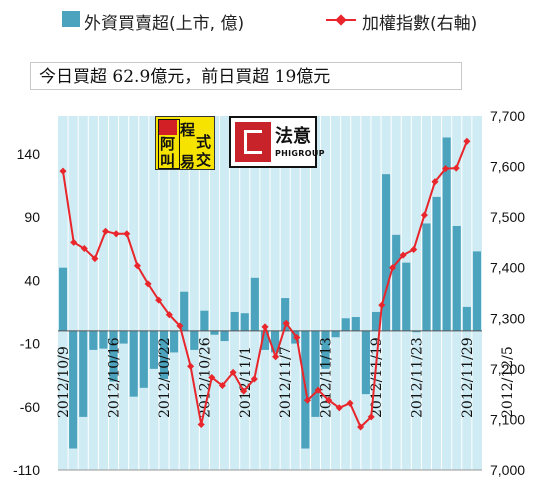 This screenshot has height=498, width=545. I want to click on date-label: 2012/10/26, so click(205, 377).